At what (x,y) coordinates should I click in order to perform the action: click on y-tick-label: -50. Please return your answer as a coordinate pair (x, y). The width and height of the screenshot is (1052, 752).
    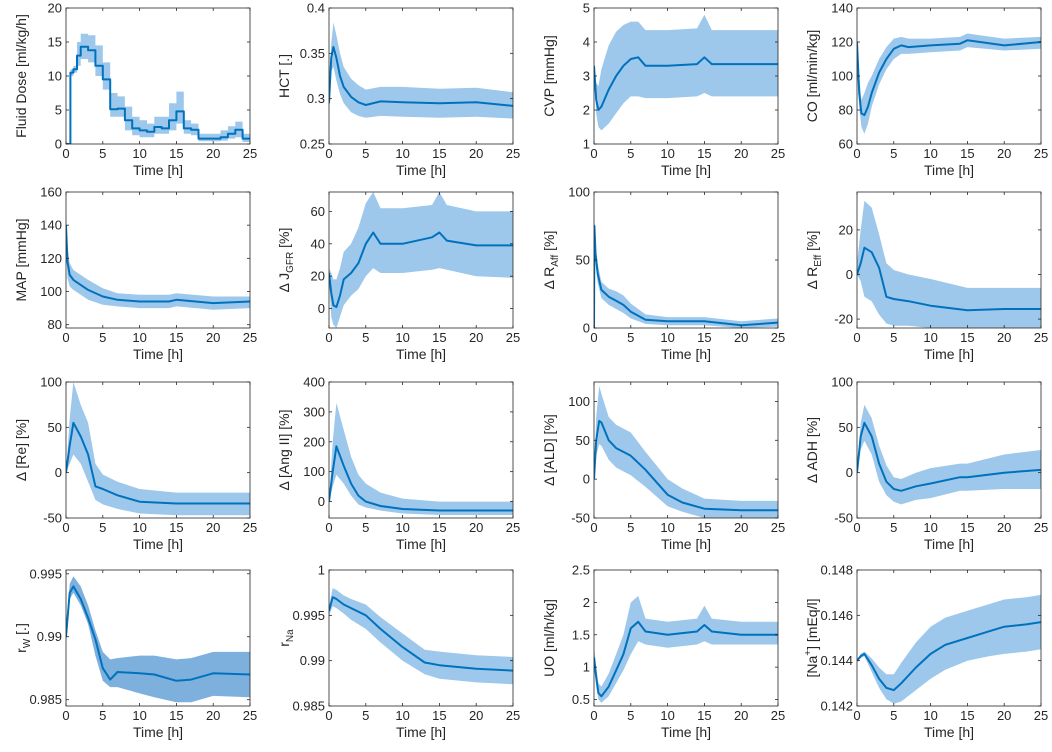
    Looking at the image, I should click on (52, 518).